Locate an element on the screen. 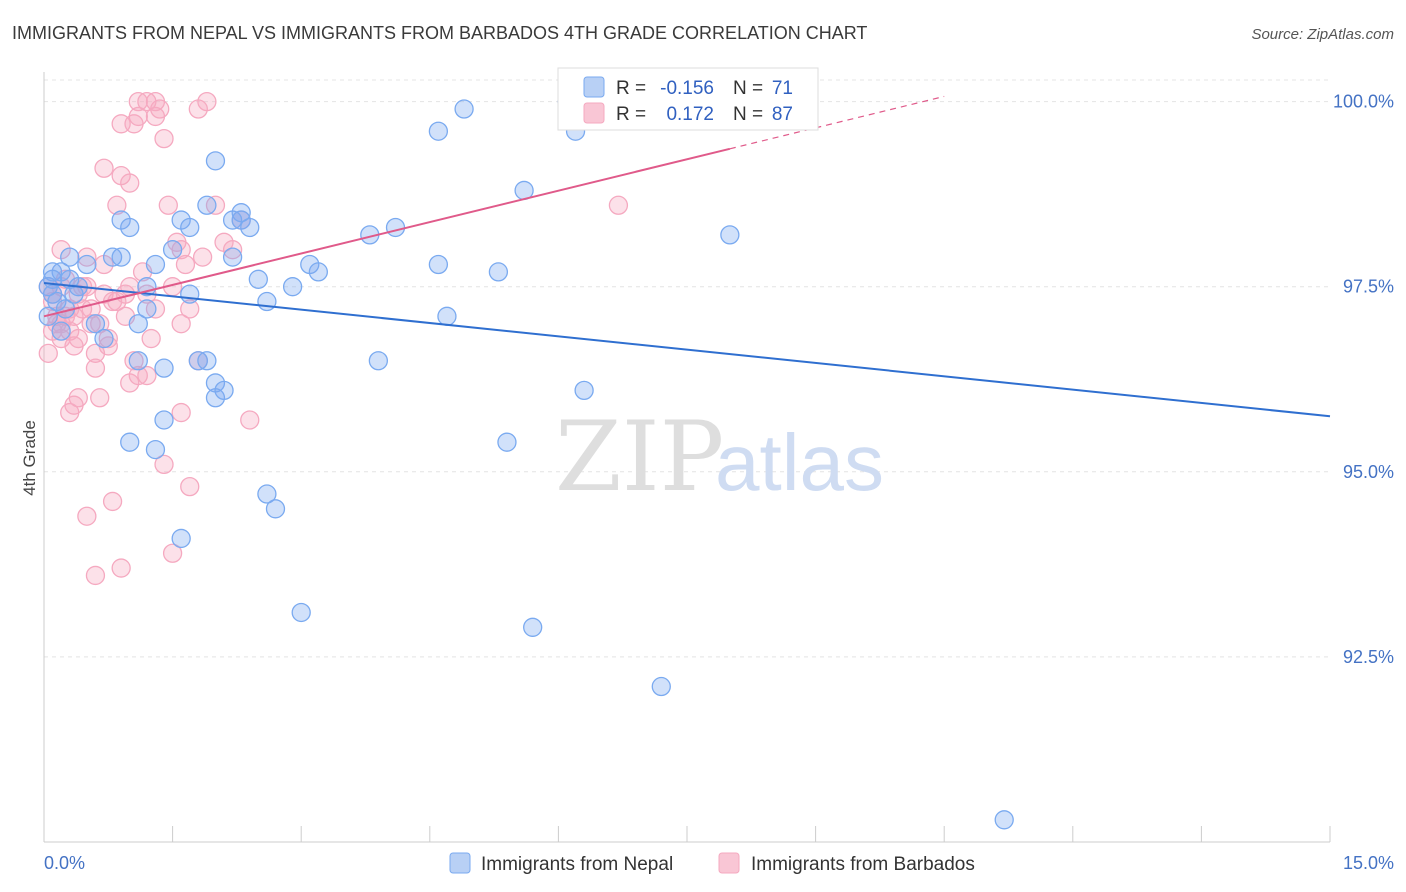 Image resolution: width=1406 pixels, height=892 pixels. legend-r-value-barbados: 0.172 is located at coordinates (690, 114).